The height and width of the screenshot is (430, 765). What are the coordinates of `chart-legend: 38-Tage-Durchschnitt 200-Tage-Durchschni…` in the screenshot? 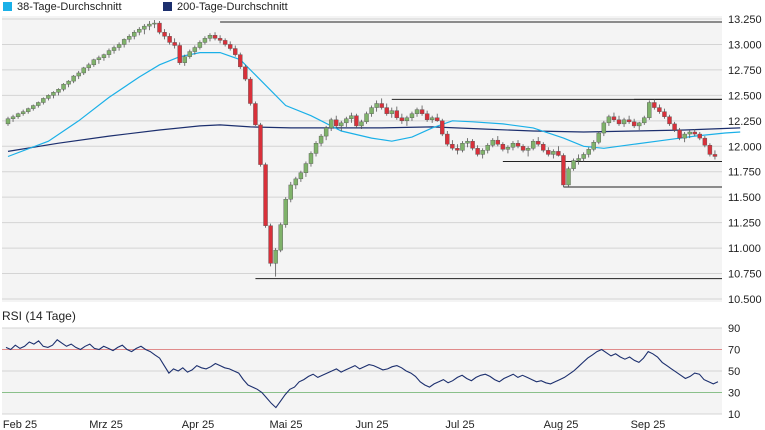 It's located at (382, 8).